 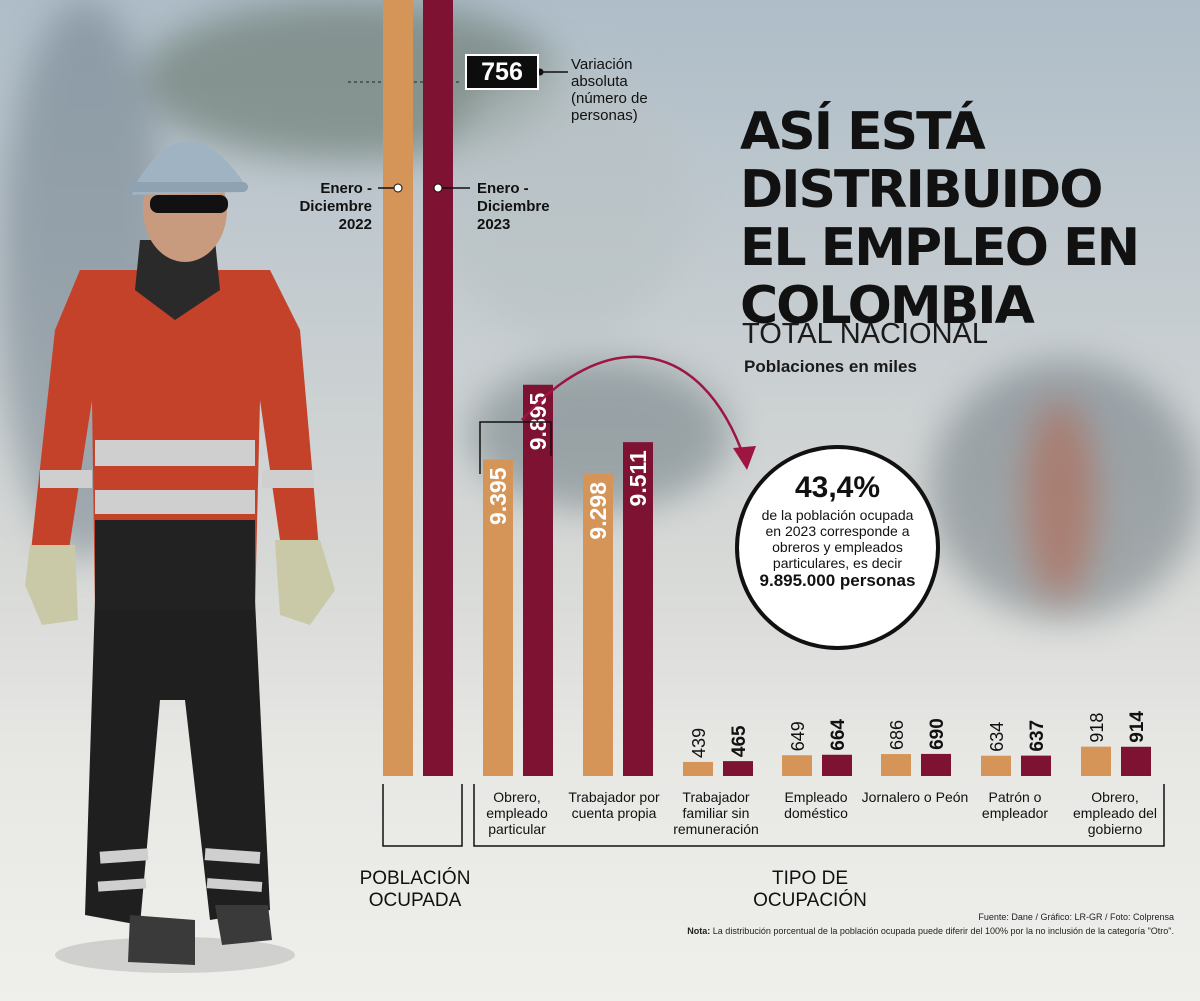 What do you see at coordinates (699, 931) in the screenshot?
I see `footnote-label: Nota:` at bounding box center [699, 931].